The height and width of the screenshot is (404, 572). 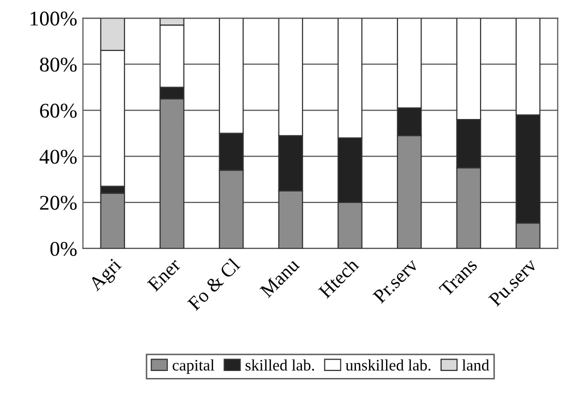 What do you see at coordinates (280, 365) in the screenshot?
I see `legend-label: skilled lab.` at bounding box center [280, 365].